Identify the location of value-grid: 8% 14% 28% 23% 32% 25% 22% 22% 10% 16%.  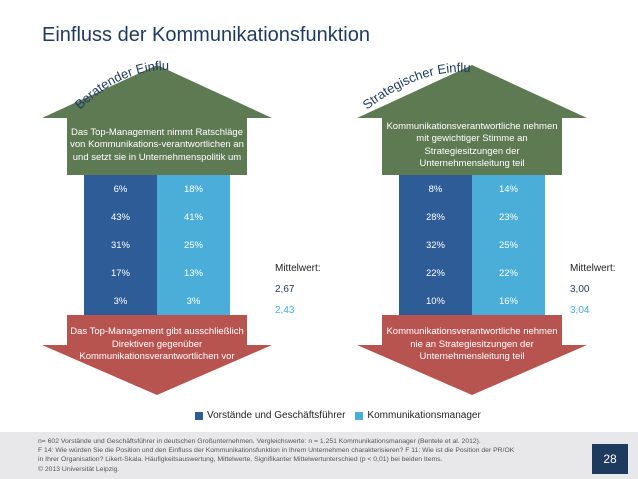
(472, 245).